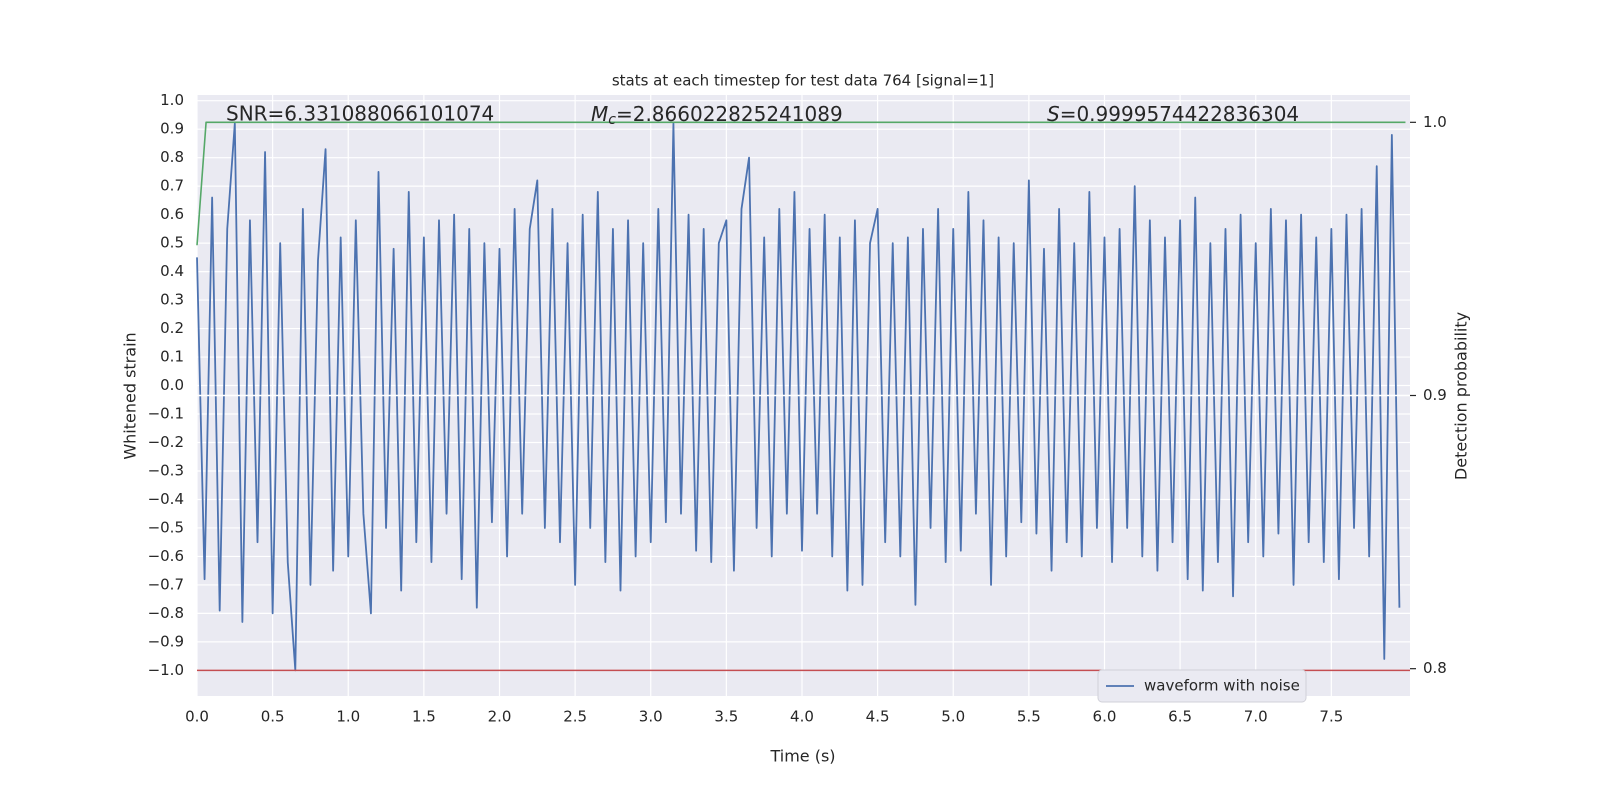  I want to click on annotation: S=0.9999574422836304, so click(1173, 114).